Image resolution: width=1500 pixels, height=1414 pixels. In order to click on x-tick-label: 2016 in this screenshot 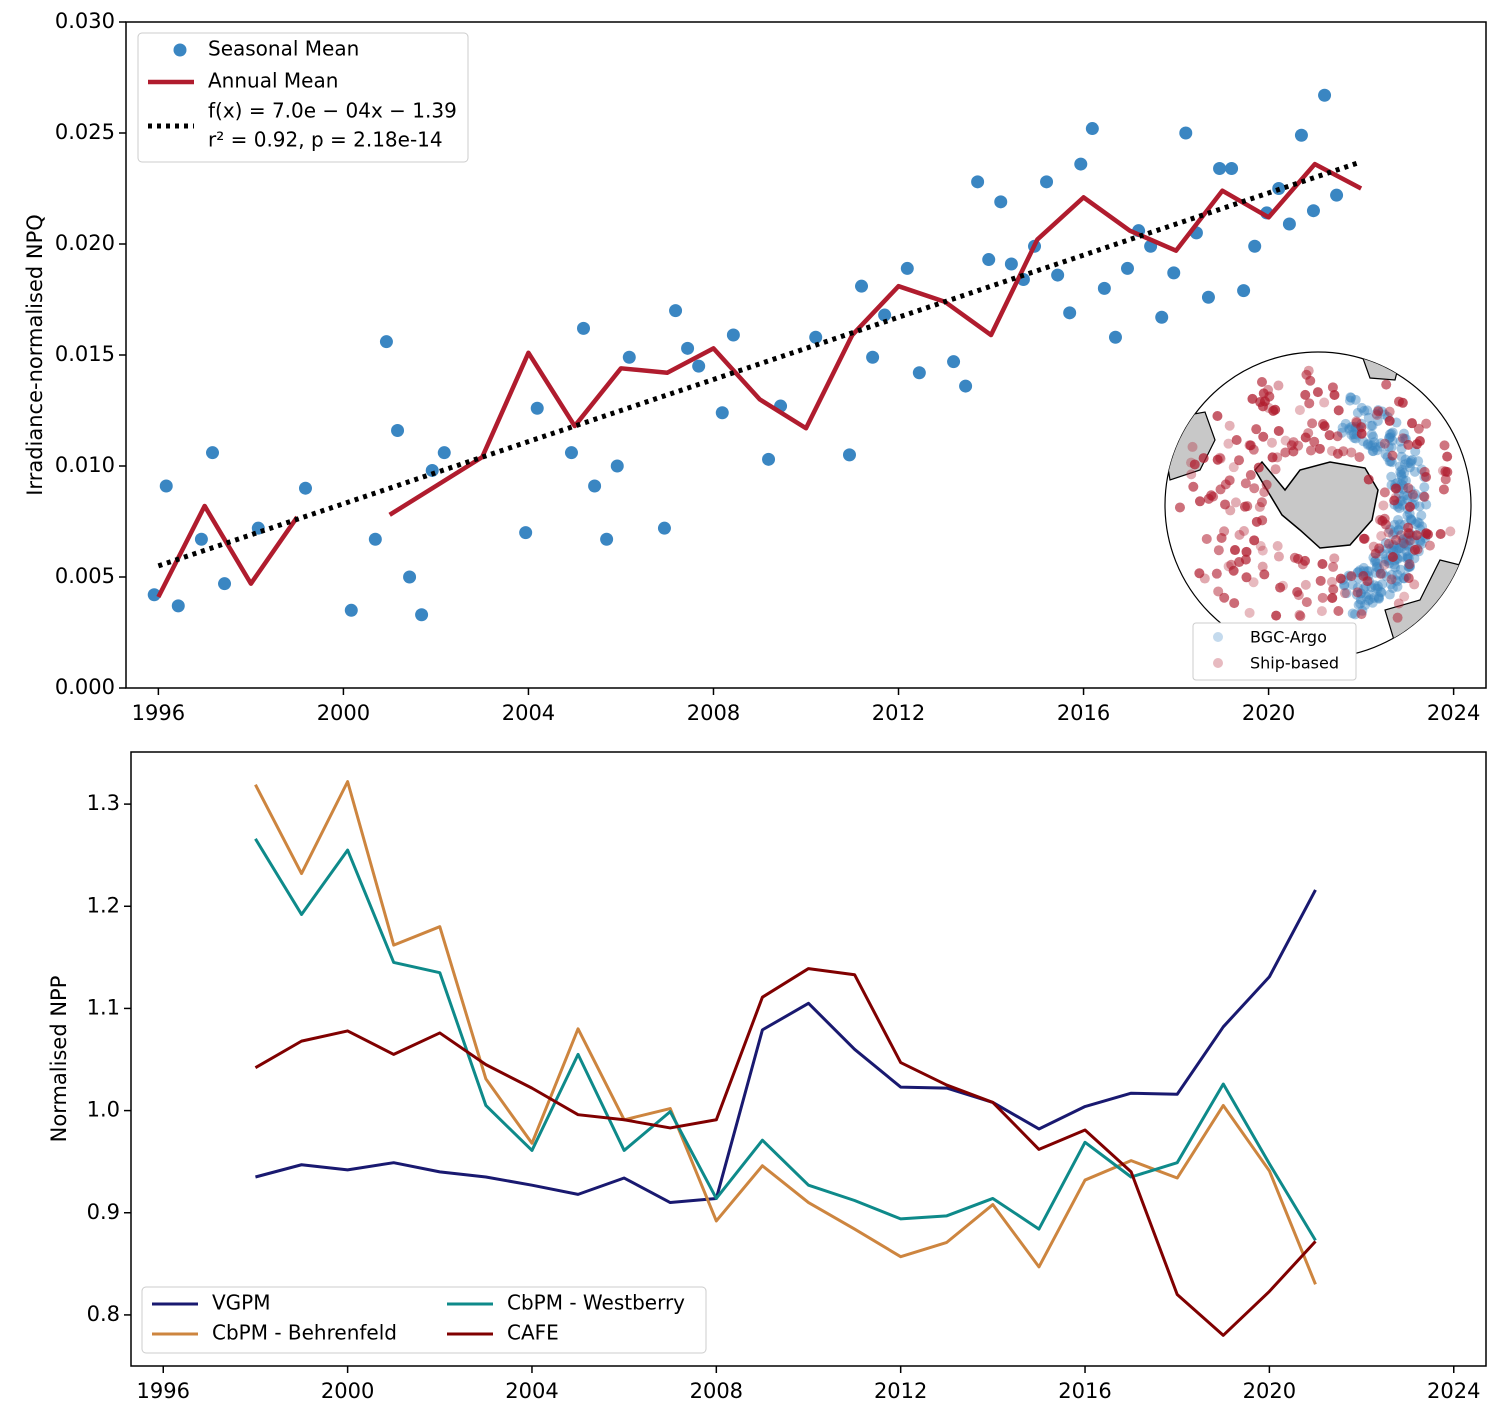, I will do `click(1083, 713)`.